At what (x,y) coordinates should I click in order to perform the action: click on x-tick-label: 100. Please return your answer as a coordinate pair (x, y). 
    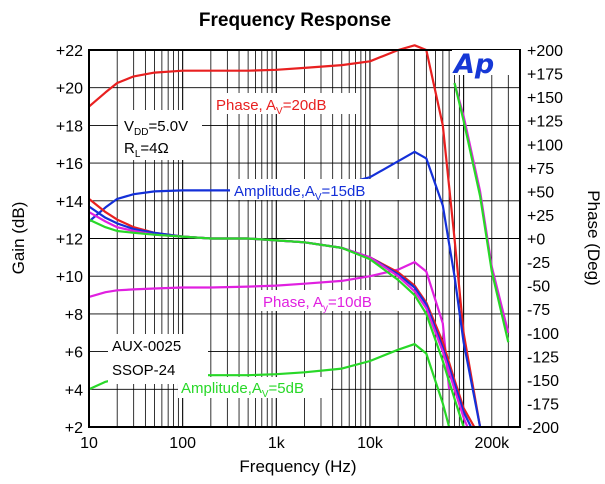
    Looking at the image, I should click on (182, 443).